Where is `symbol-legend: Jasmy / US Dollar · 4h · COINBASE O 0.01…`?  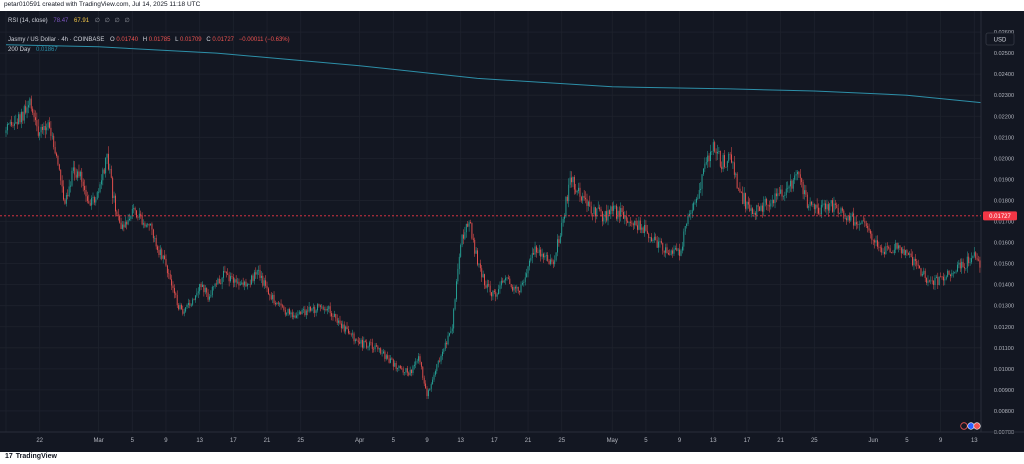 symbol-legend: Jasmy / US Dollar · 4h · COINBASE O 0.01… is located at coordinates (149, 40).